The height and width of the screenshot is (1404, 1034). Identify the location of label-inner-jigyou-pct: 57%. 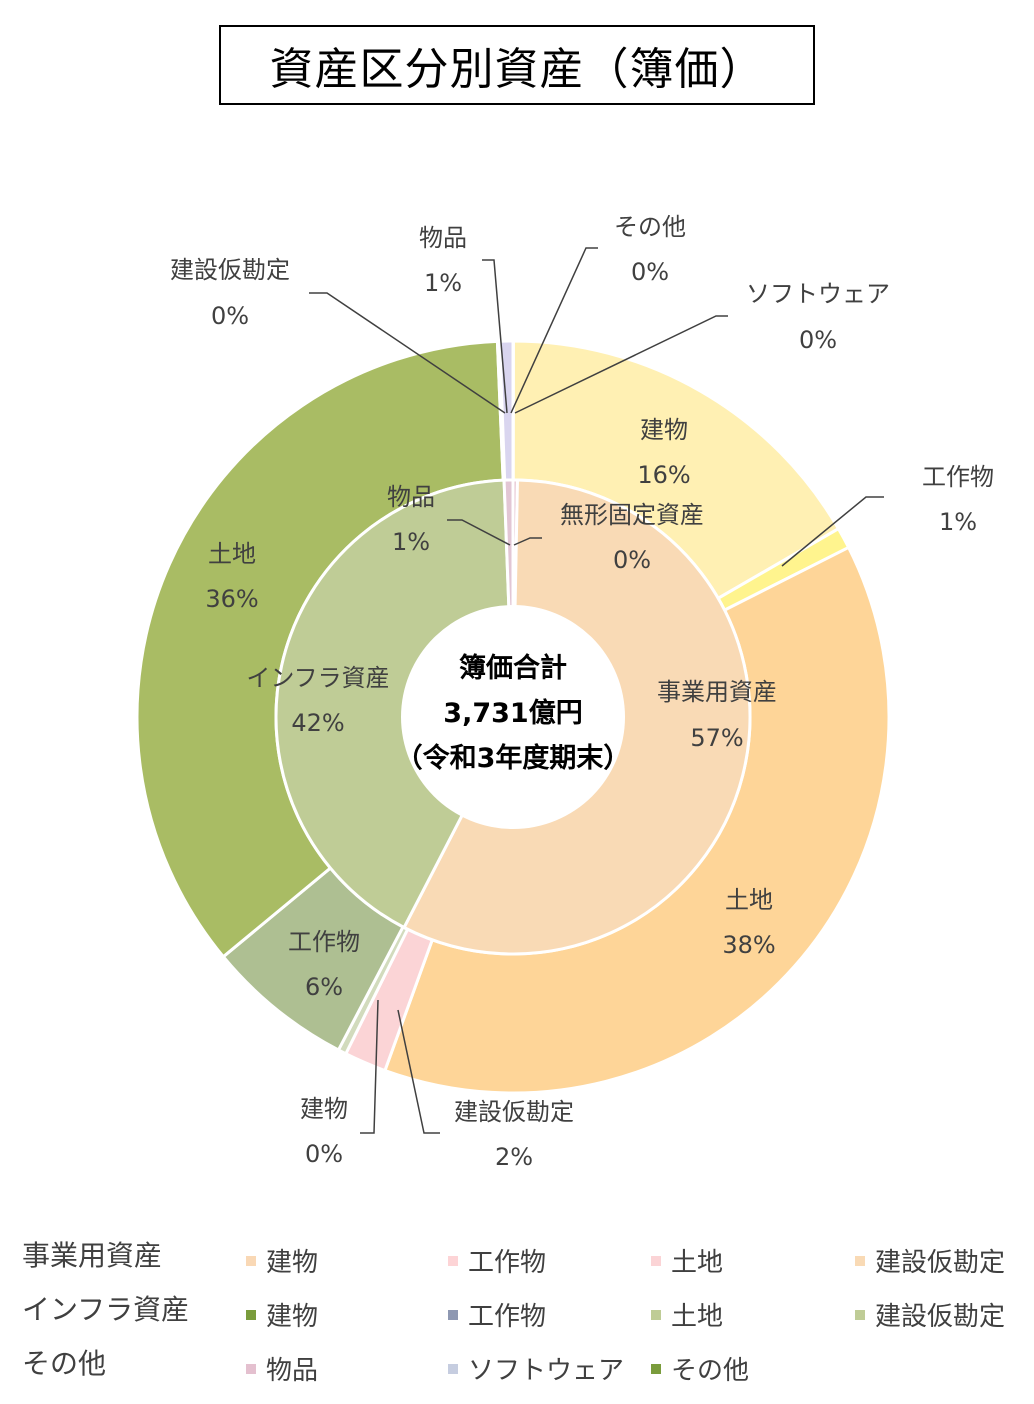
(716, 738).